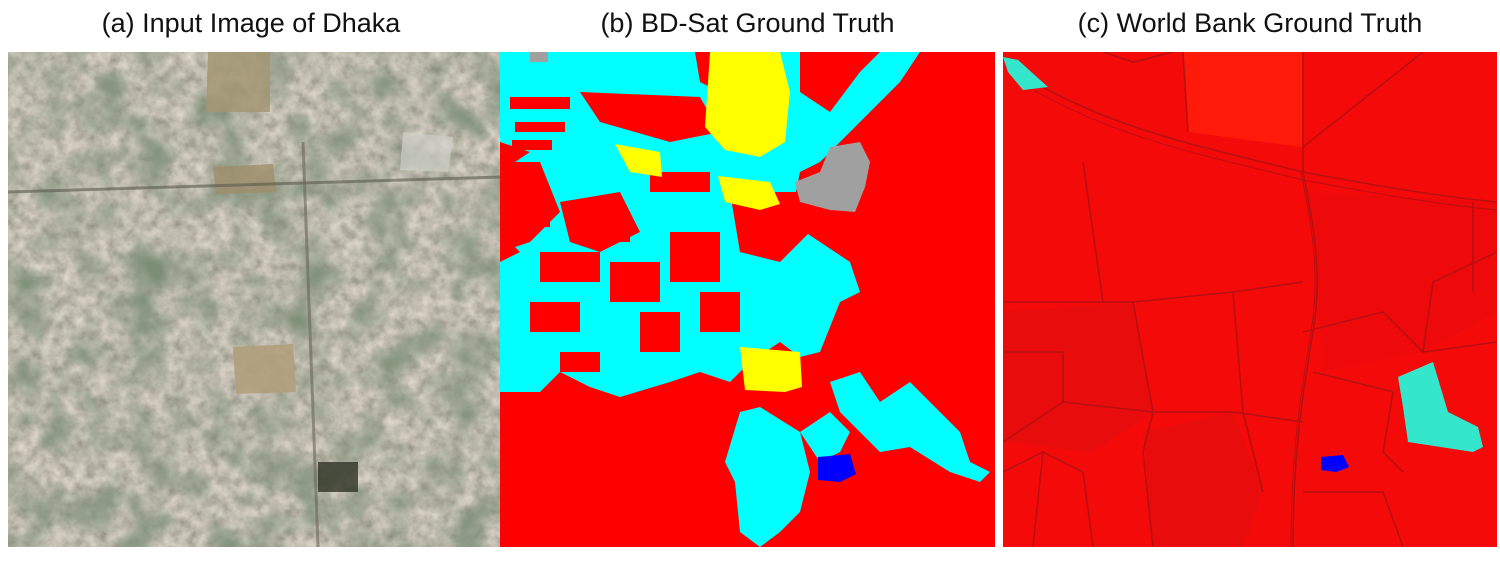 This screenshot has height=577, width=1500. Describe the element at coordinates (251, 23) in the screenshot. I see `caption-input-image: (a) Input Image of Dhaka` at that location.